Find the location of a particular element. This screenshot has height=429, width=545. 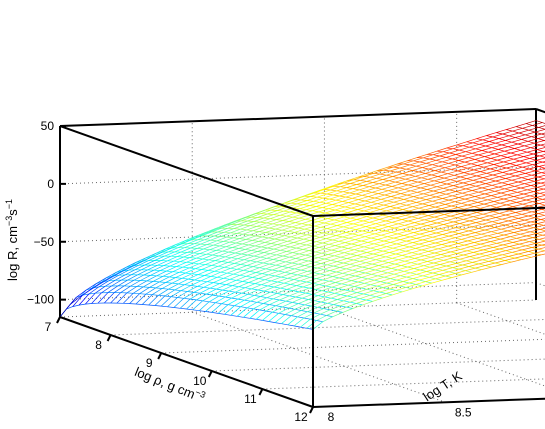

x-tick-label: 11 is located at coordinates (250, 399).